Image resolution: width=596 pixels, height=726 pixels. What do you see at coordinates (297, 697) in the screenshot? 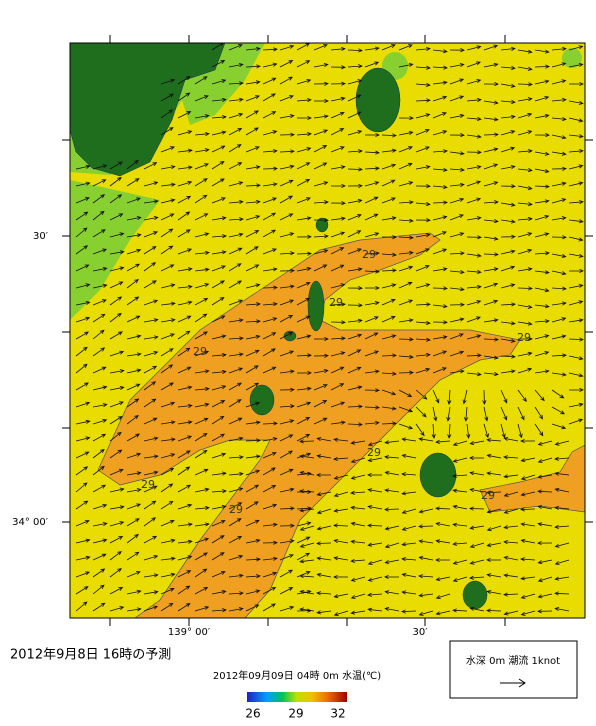
I see `colorbar` at bounding box center [297, 697].